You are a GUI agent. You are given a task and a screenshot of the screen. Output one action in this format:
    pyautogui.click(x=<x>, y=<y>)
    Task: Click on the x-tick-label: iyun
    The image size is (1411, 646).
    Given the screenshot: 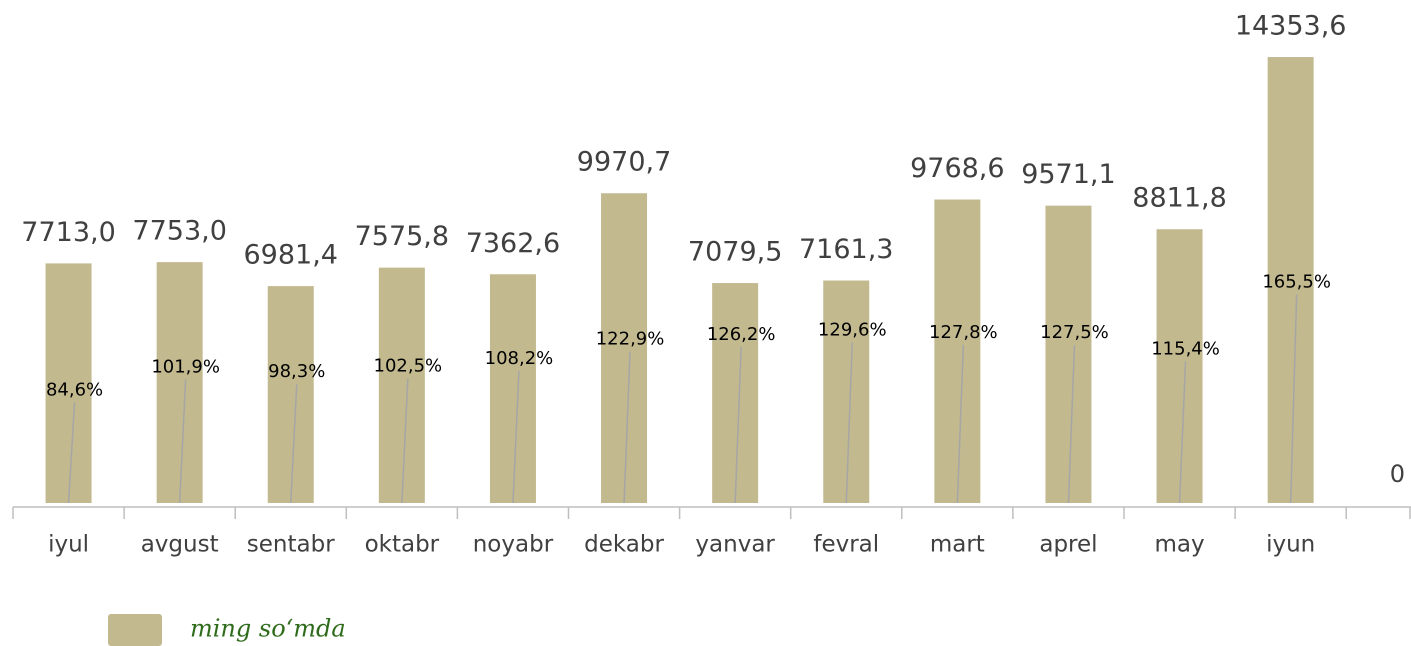 What is the action you would take?
    pyautogui.click(x=1290, y=545)
    